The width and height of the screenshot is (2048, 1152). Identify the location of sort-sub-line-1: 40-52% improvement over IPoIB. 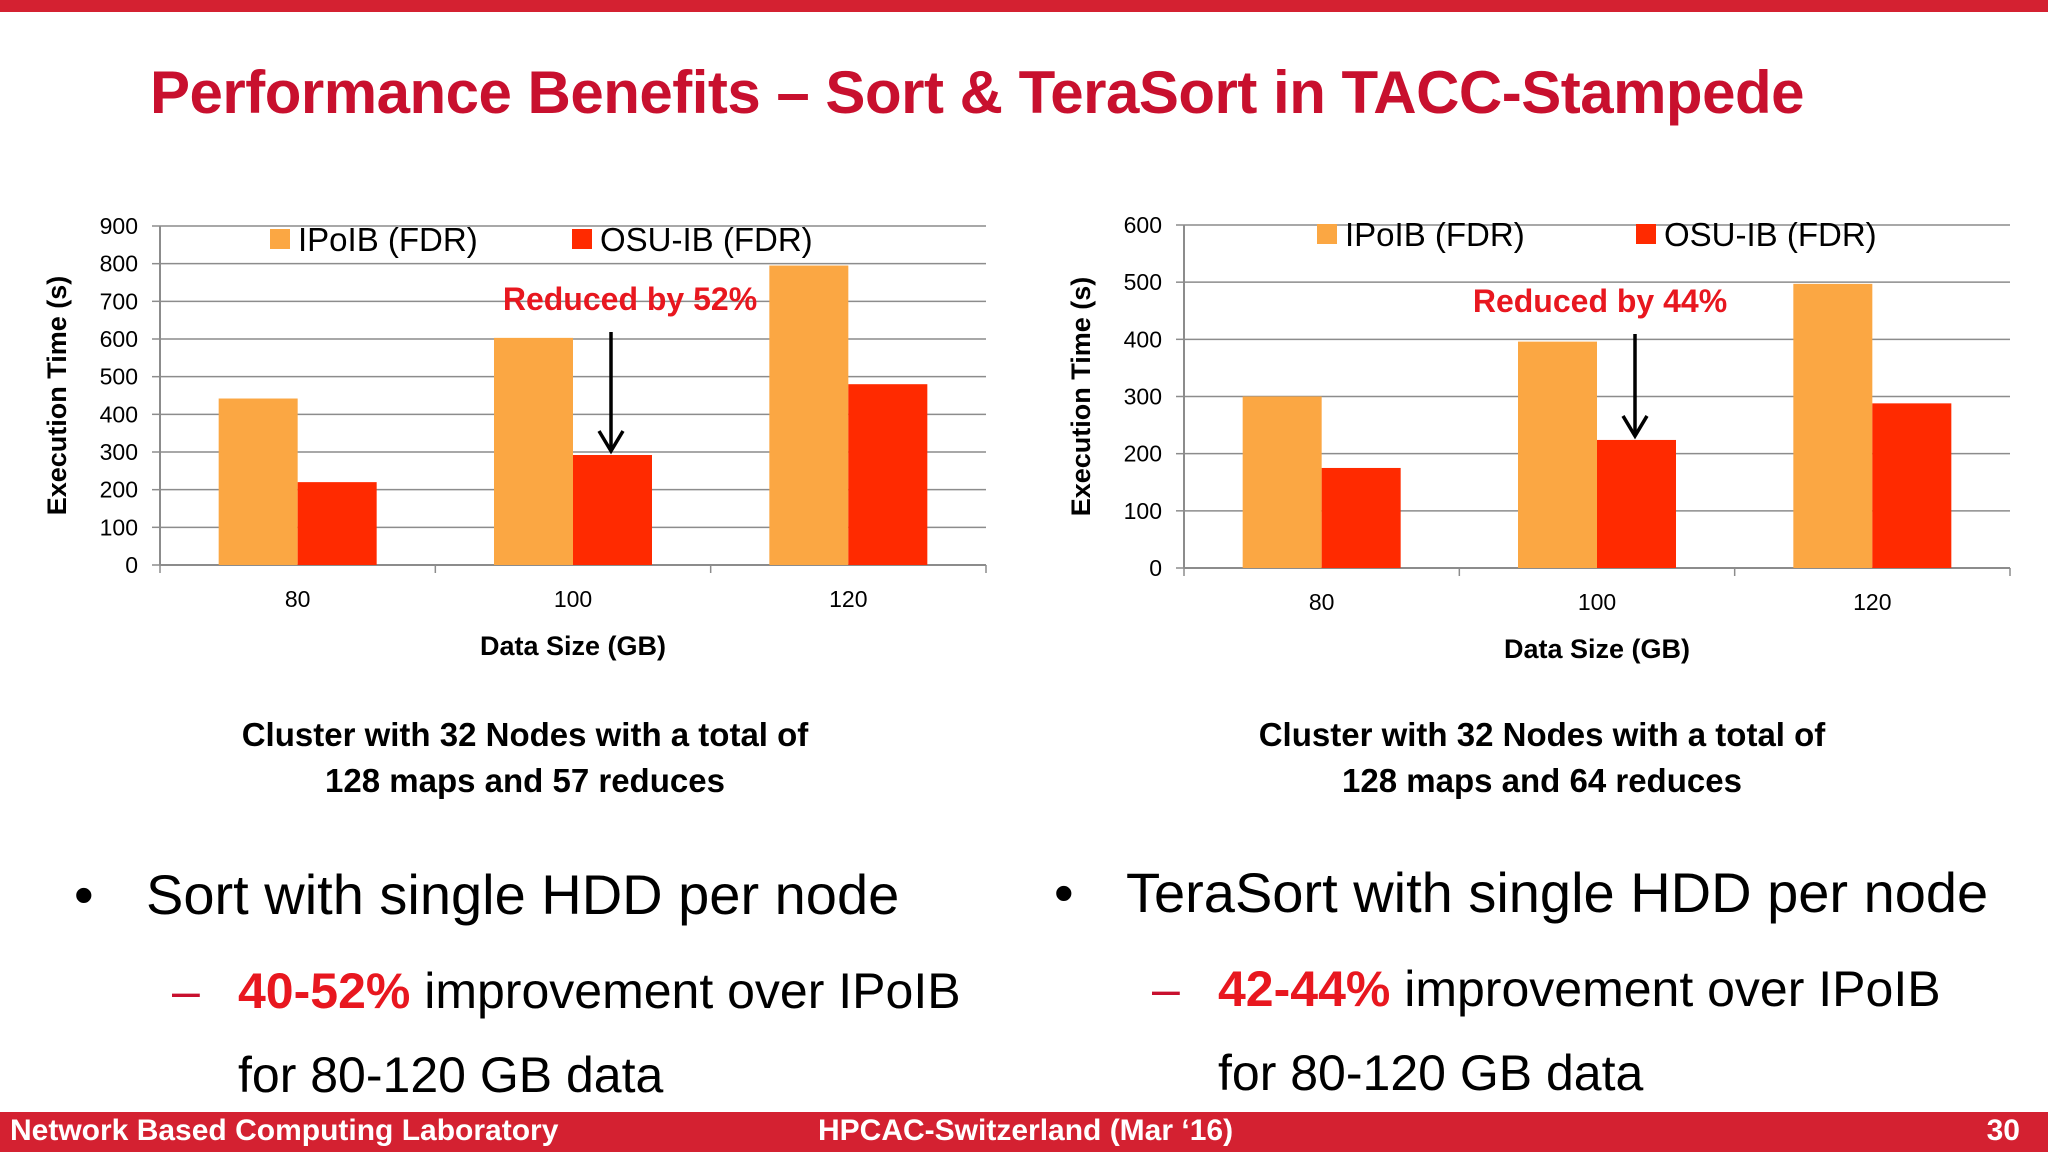
(599, 991).